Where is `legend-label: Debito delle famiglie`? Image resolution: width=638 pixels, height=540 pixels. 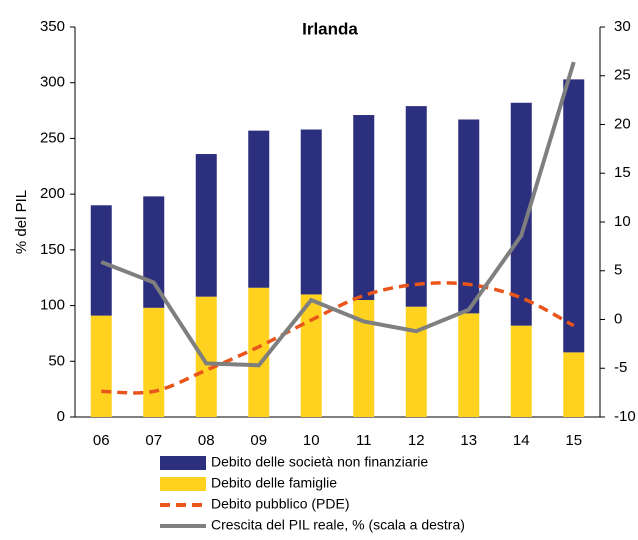
legend-label: Debito delle famiglie is located at coordinates (274, 483).